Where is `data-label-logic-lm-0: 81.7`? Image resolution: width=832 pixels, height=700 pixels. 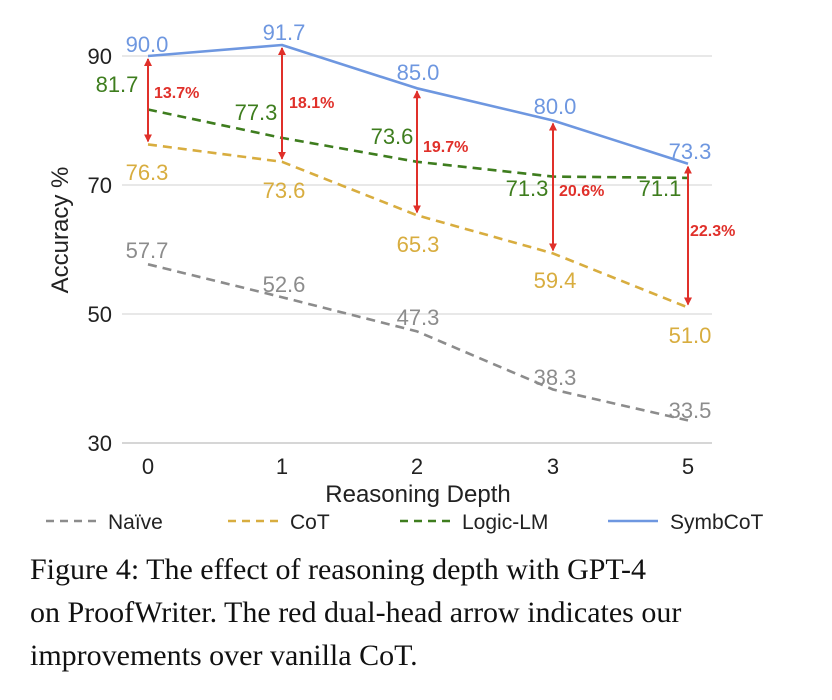 data-label-logic-lm-0: 81.7 is located at coordinates (117, 84).